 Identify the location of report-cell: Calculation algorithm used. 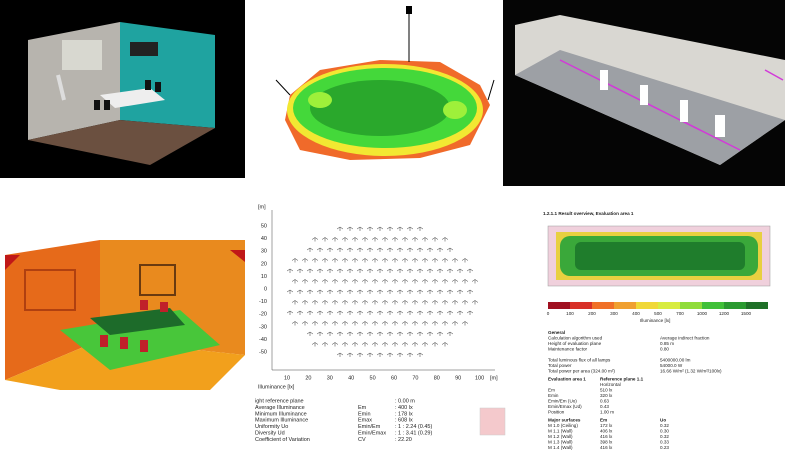
(575, 338).